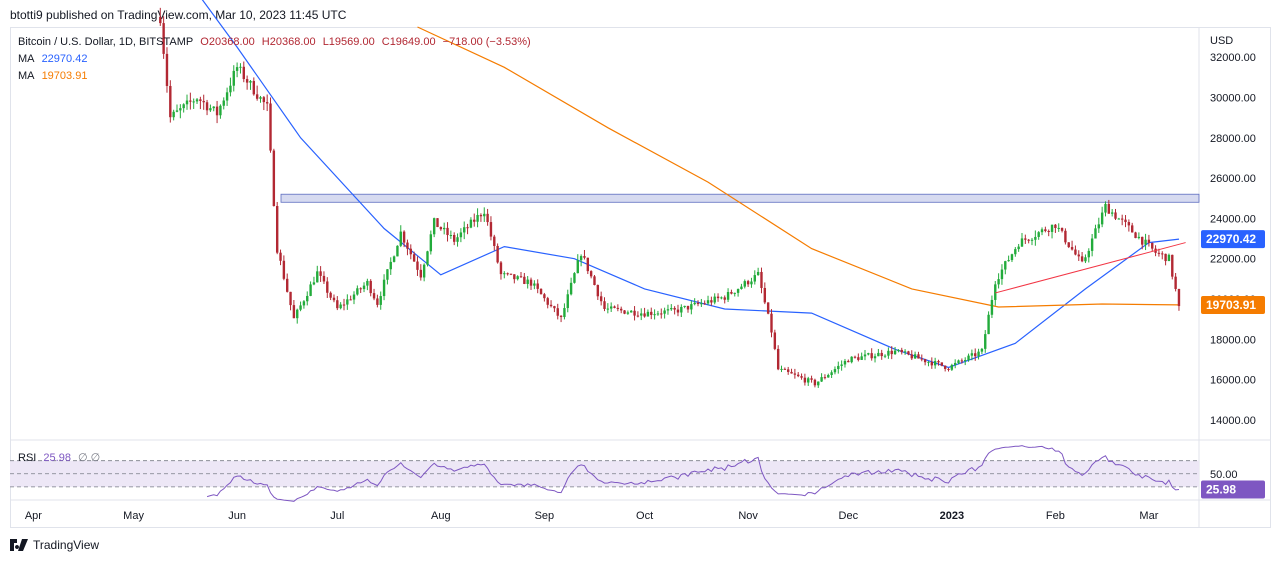 This screenshot has height=563, width=1280. What do you see at coordinates (1233, 219) in the screenshot?
I see `price-tick-label: 24000.00` at bounding box center [1233, 219].